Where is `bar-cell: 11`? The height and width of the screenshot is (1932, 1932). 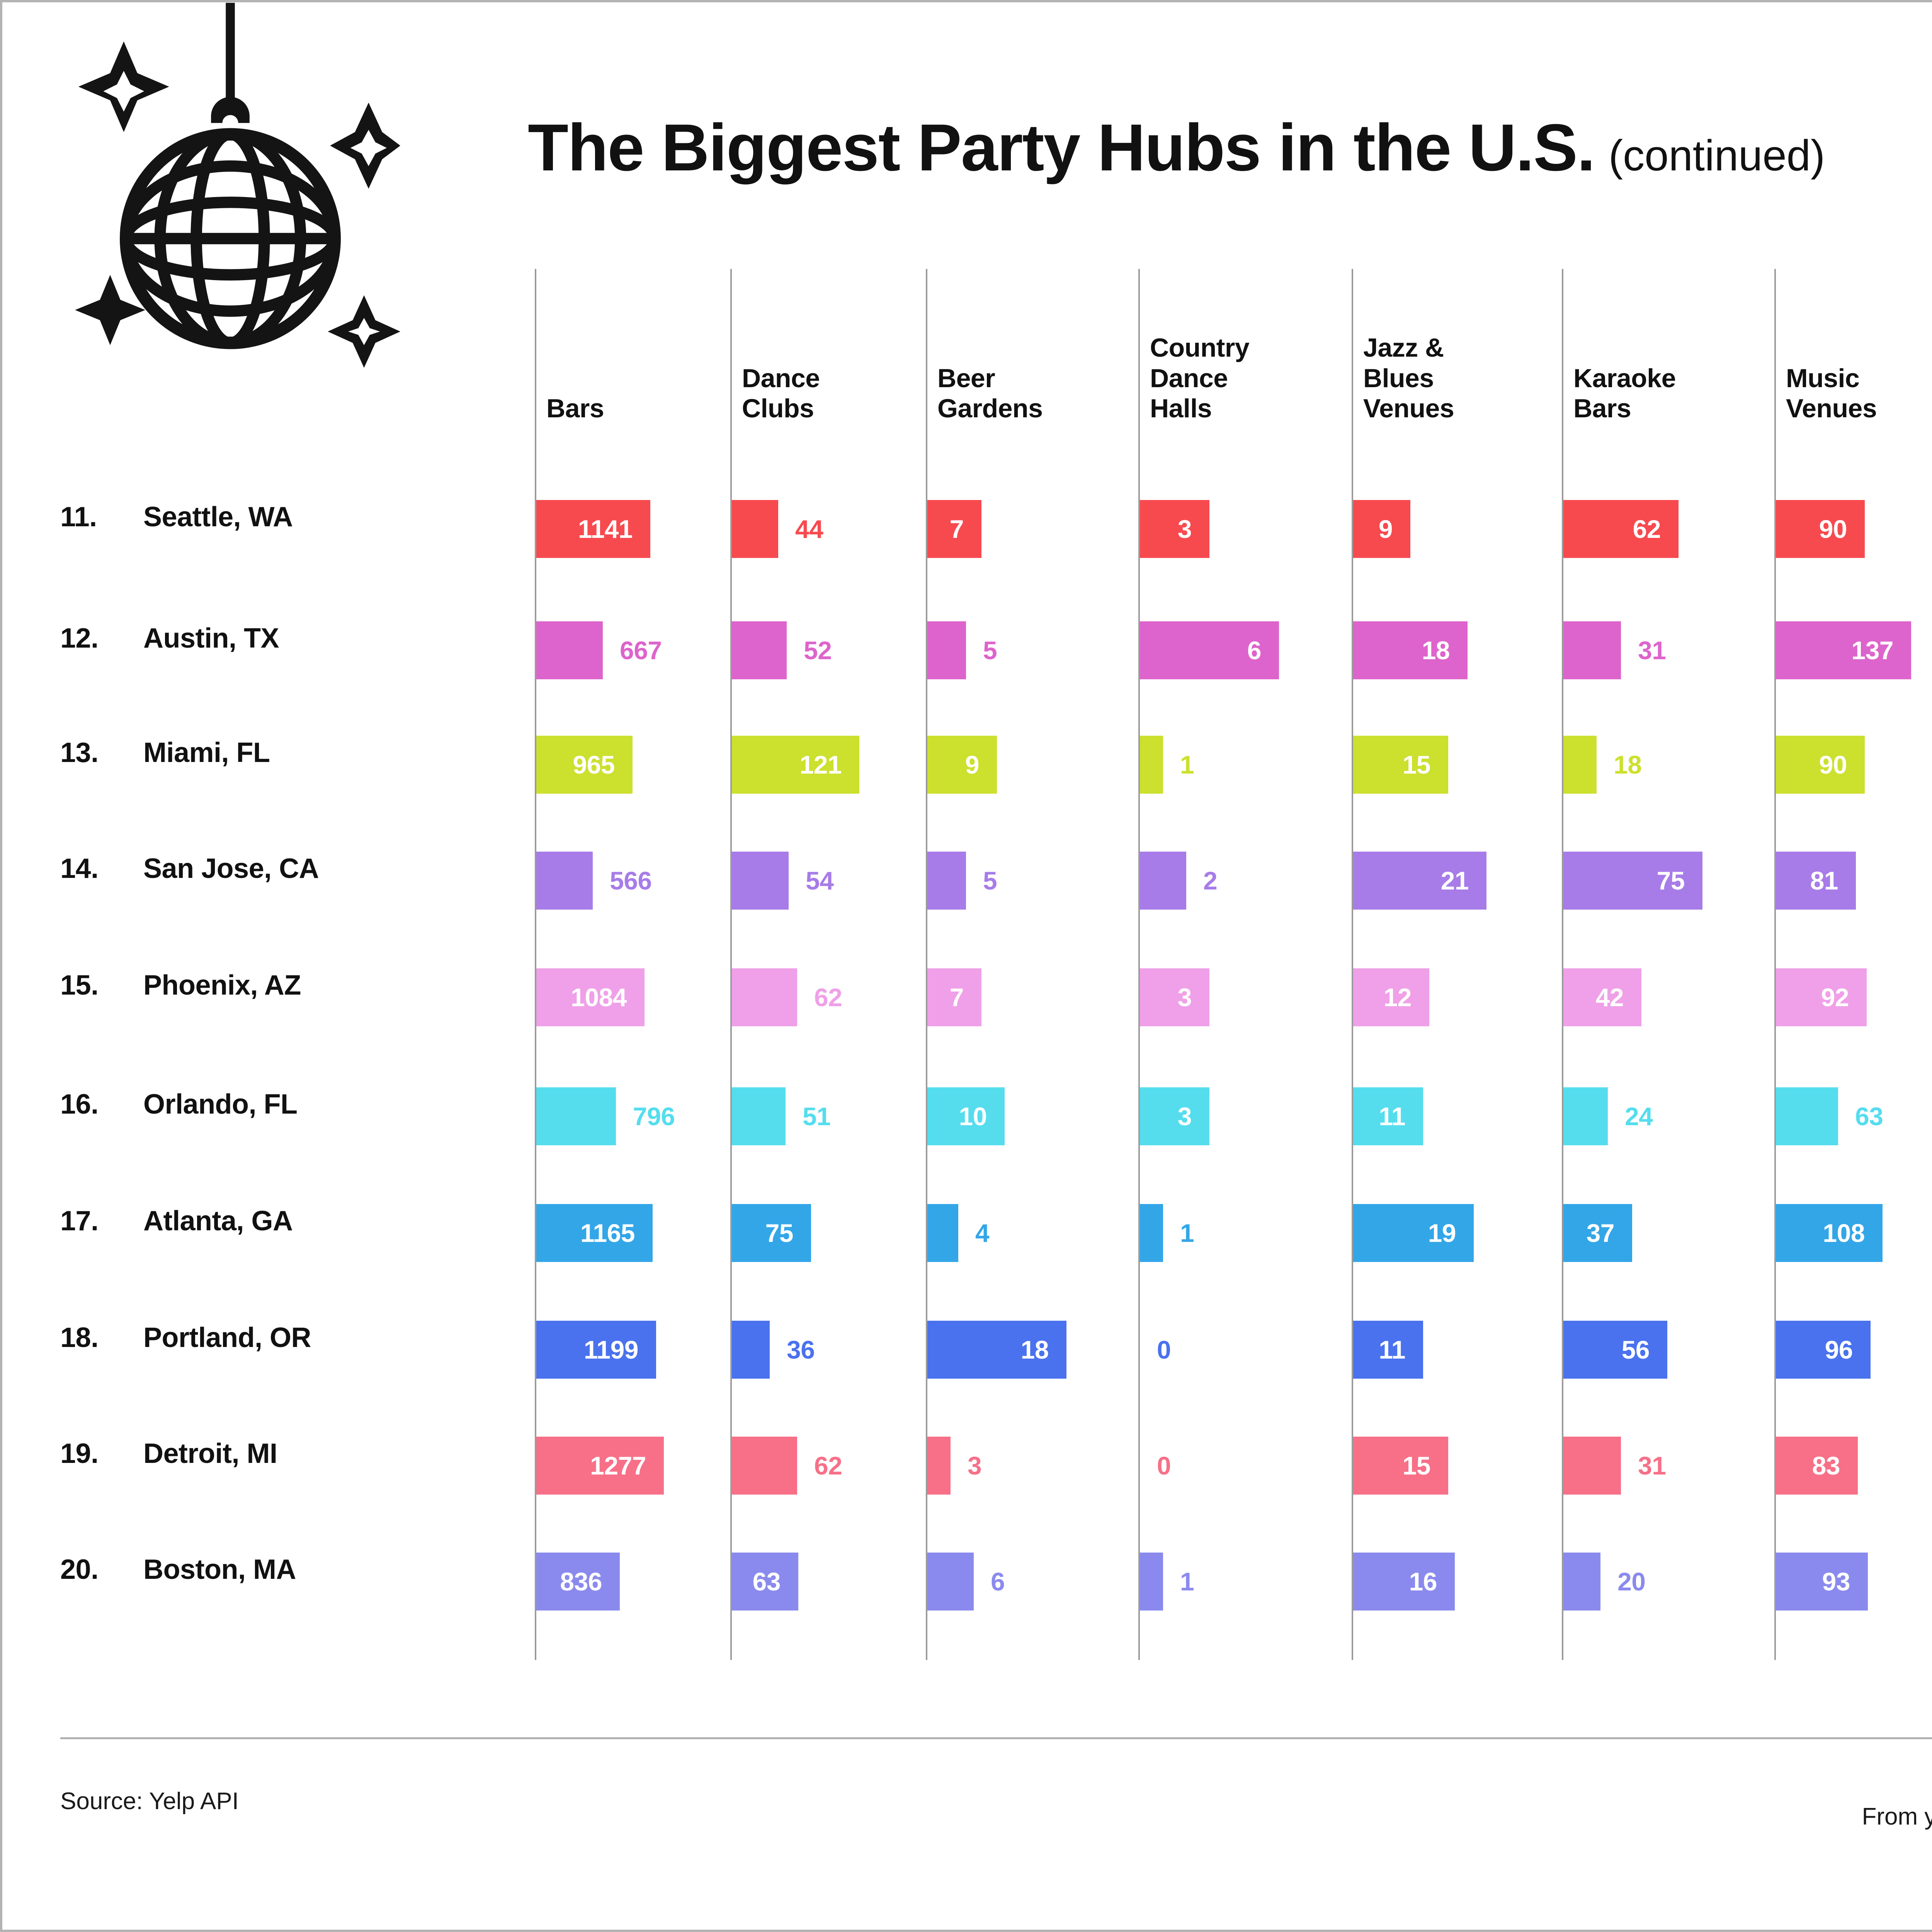
bar-cell: 11 is located at coordinates (1458, 1350).